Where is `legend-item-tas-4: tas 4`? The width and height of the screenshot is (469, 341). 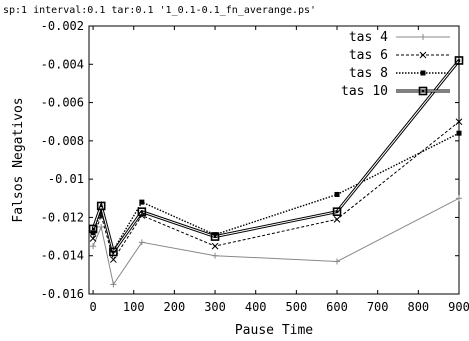 legend-item-tas-4: tas 4 is located at coordinates (399, 37).